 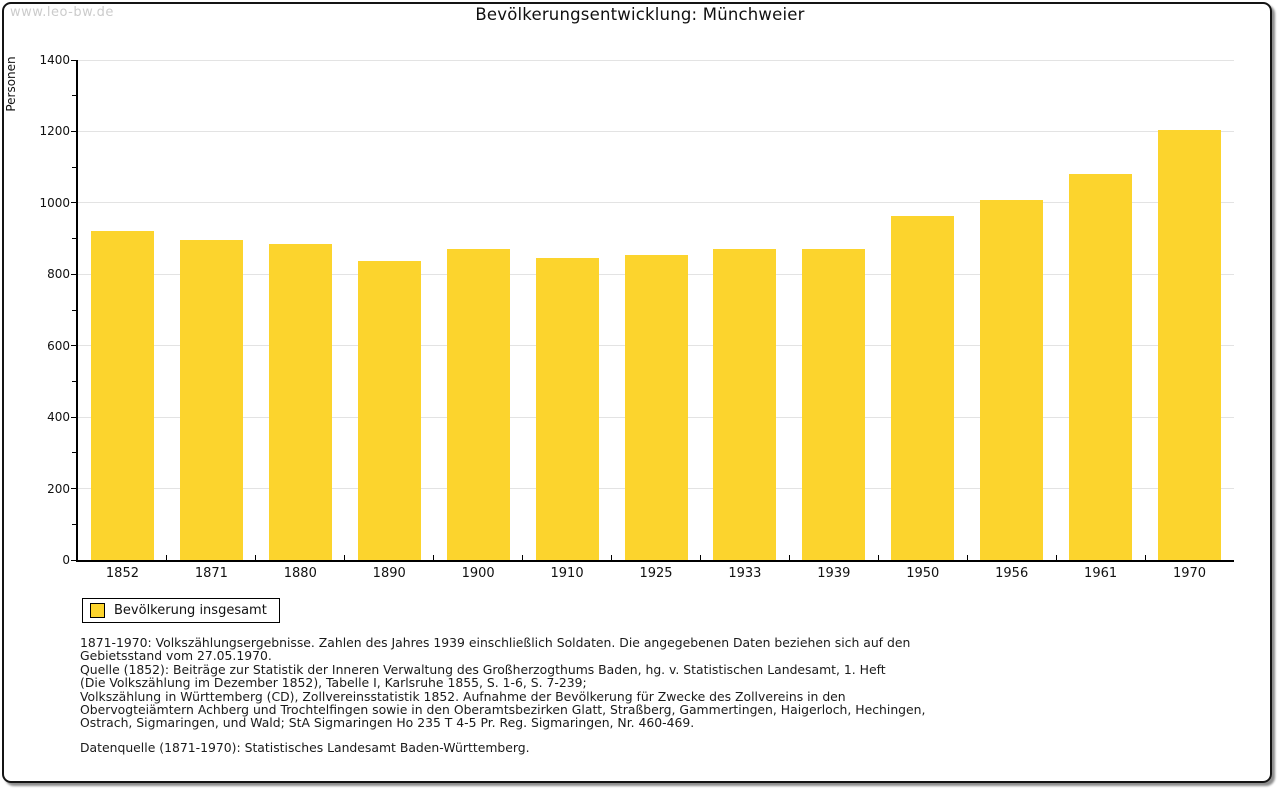 What do you see at coordinates (58, 274) in the screenshot?
I see `y-tick-label: 800` at bounding box center [58, 274].